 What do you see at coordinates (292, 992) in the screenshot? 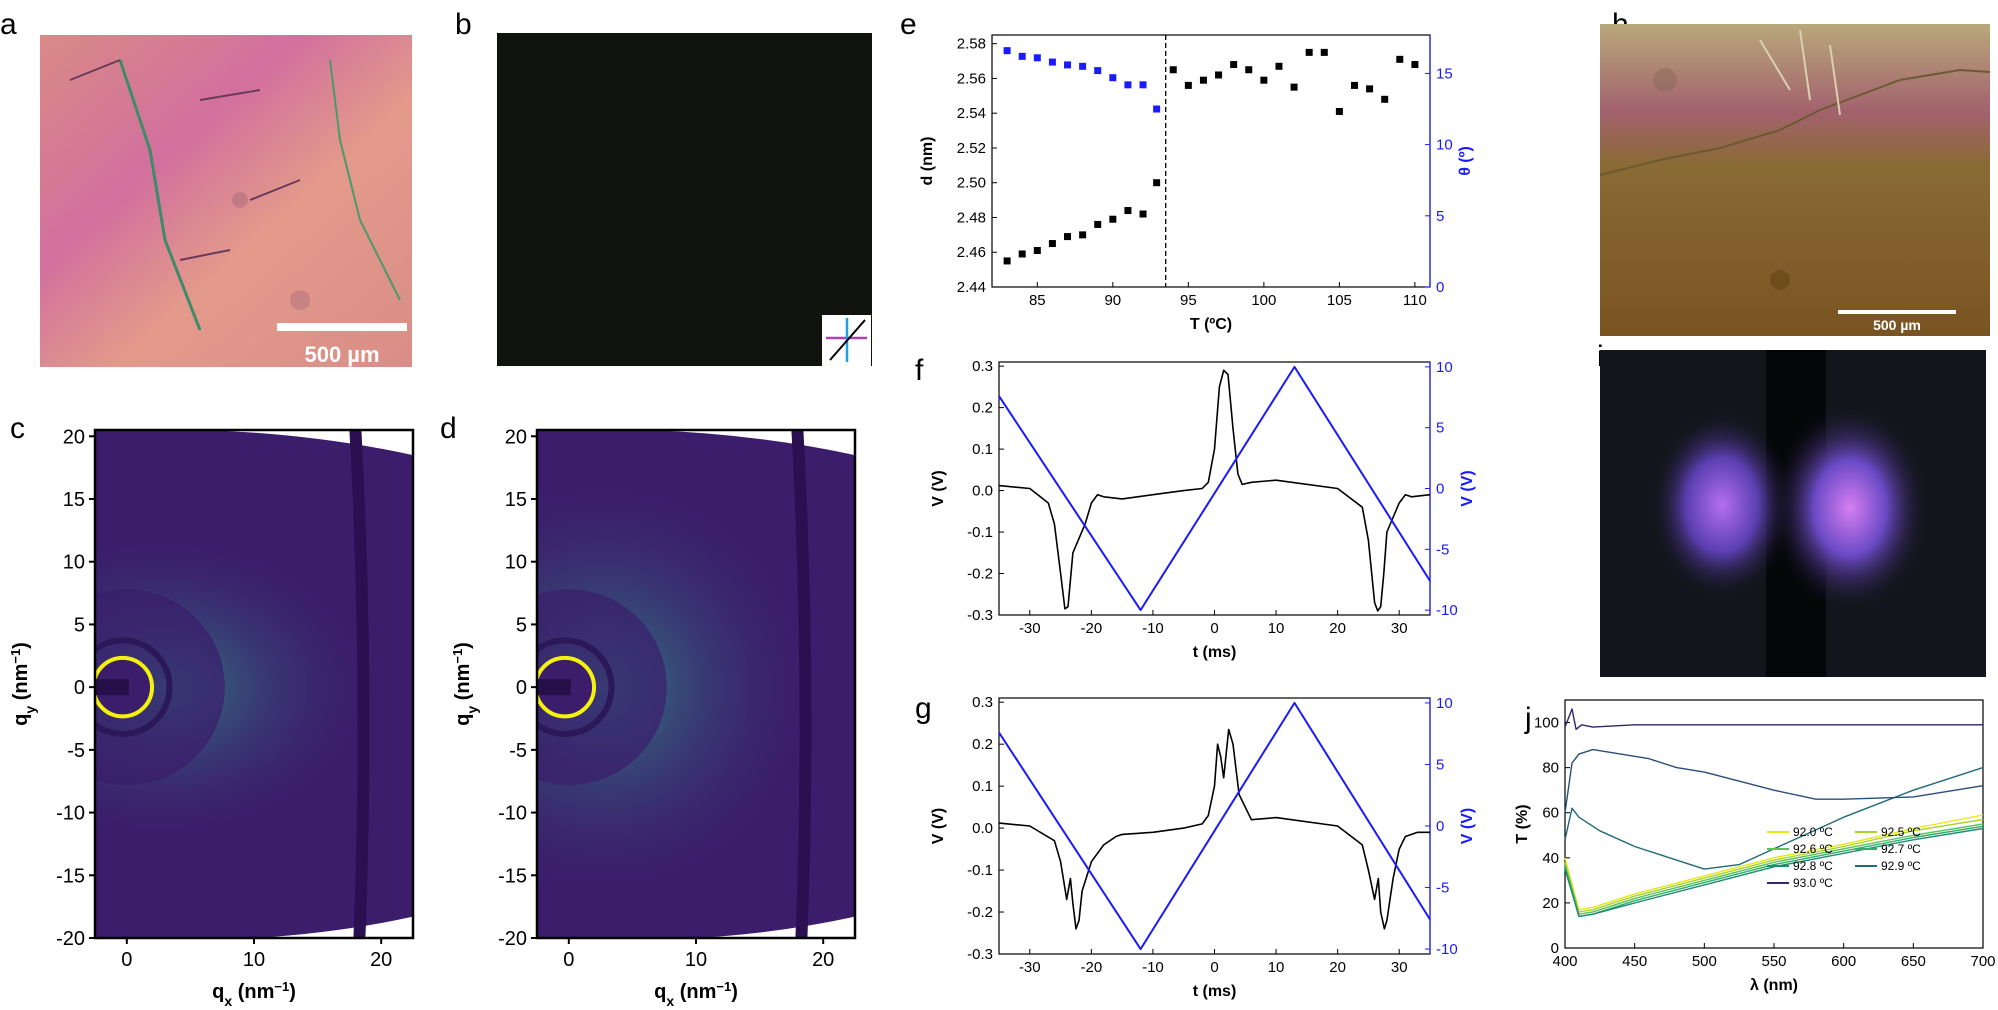
I see `x-axis-label-part: )` at bounding box center [292, 992].